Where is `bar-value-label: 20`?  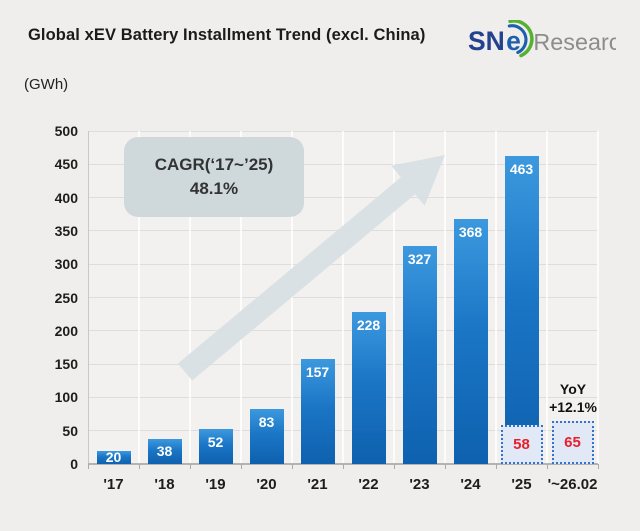
bar-value-label: 20 is located at coordinates (113, 456).